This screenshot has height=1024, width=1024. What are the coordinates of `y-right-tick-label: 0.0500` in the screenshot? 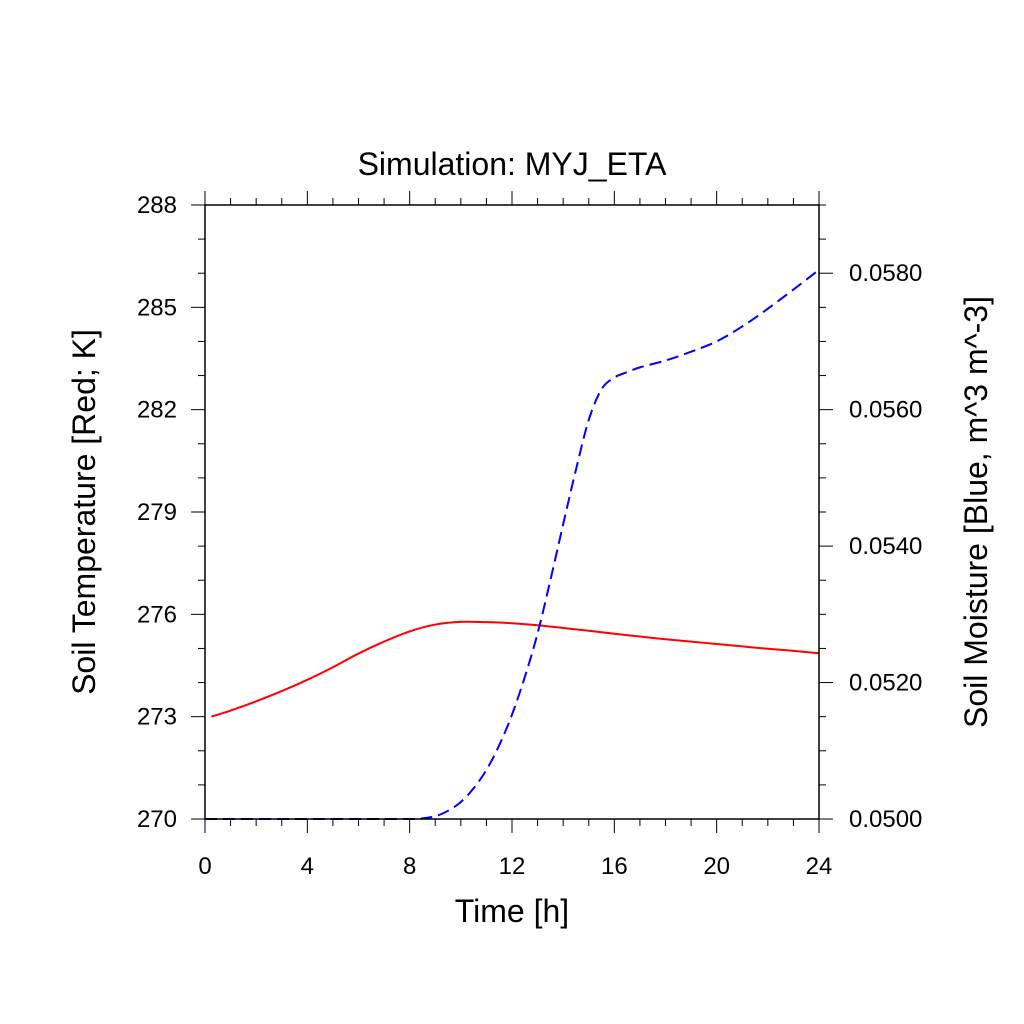 It's located at (885, 819).